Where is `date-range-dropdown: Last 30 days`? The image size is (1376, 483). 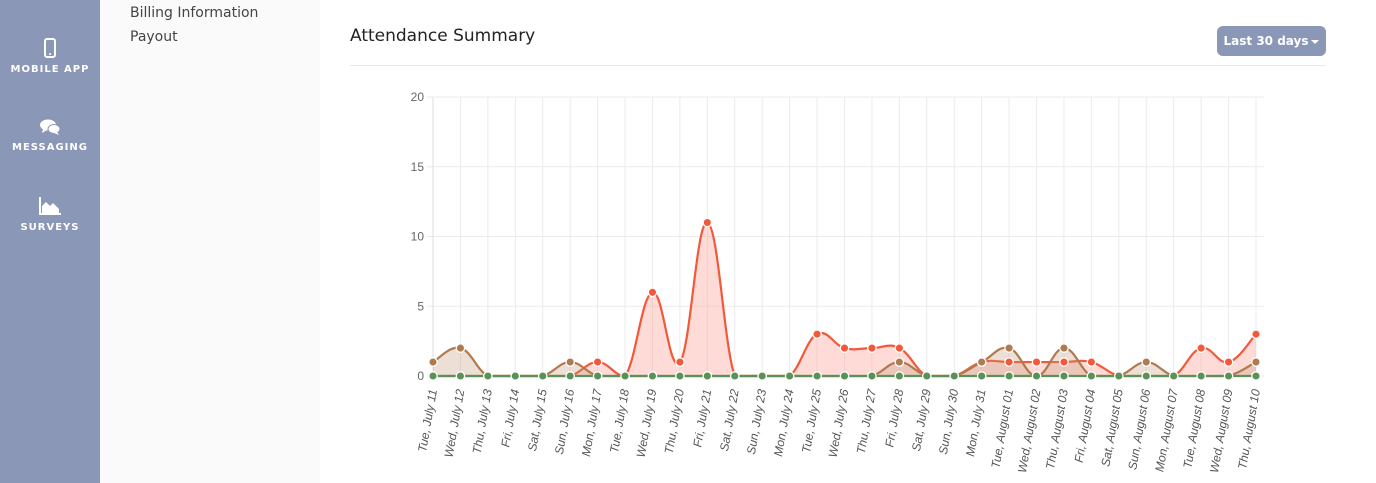 date-range-dropdown: Last 30 days is located at coordinates (1271, 41).